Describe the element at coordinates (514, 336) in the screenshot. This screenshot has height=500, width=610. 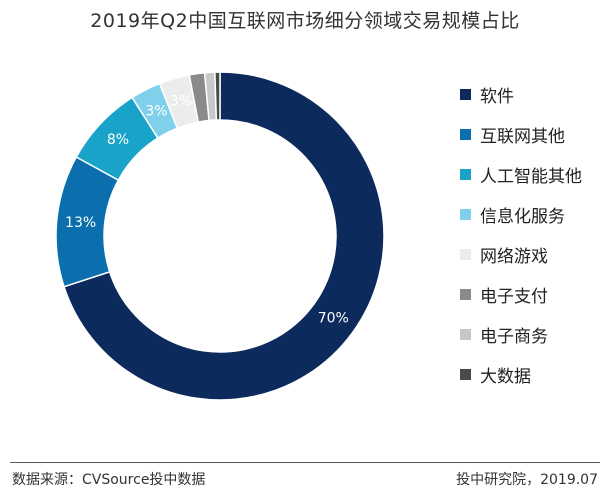
I see `legend-label: 电子商务` at that location.